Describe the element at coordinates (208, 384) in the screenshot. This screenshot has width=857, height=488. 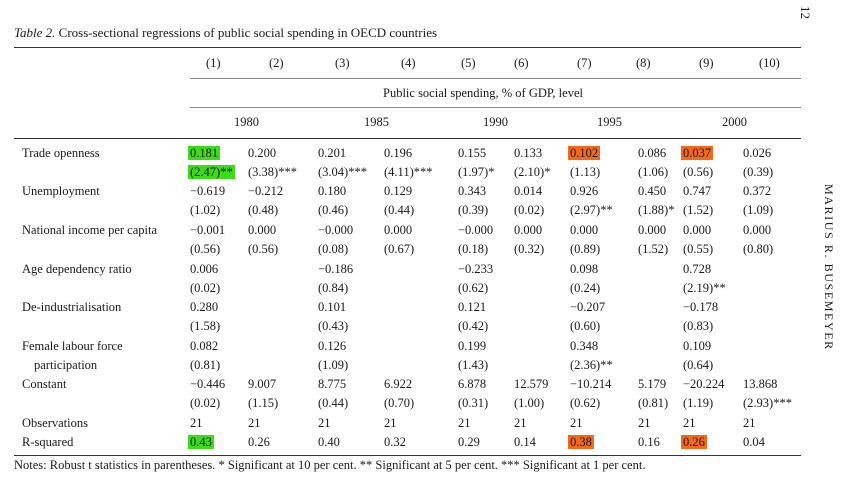
I see `coefficient-cell: −0.446` at that location.